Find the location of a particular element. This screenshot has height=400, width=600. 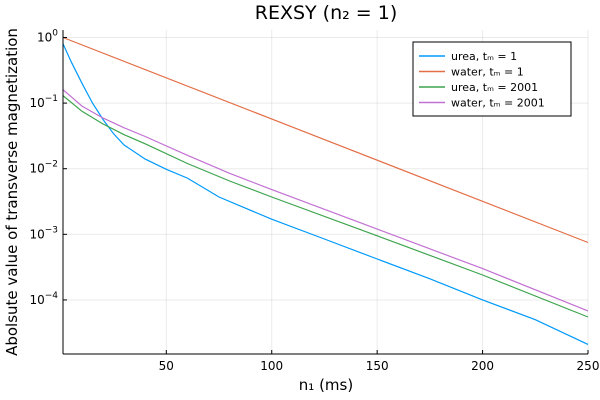

y-tick-exponent: −2 is located at coordinates (51, 165).